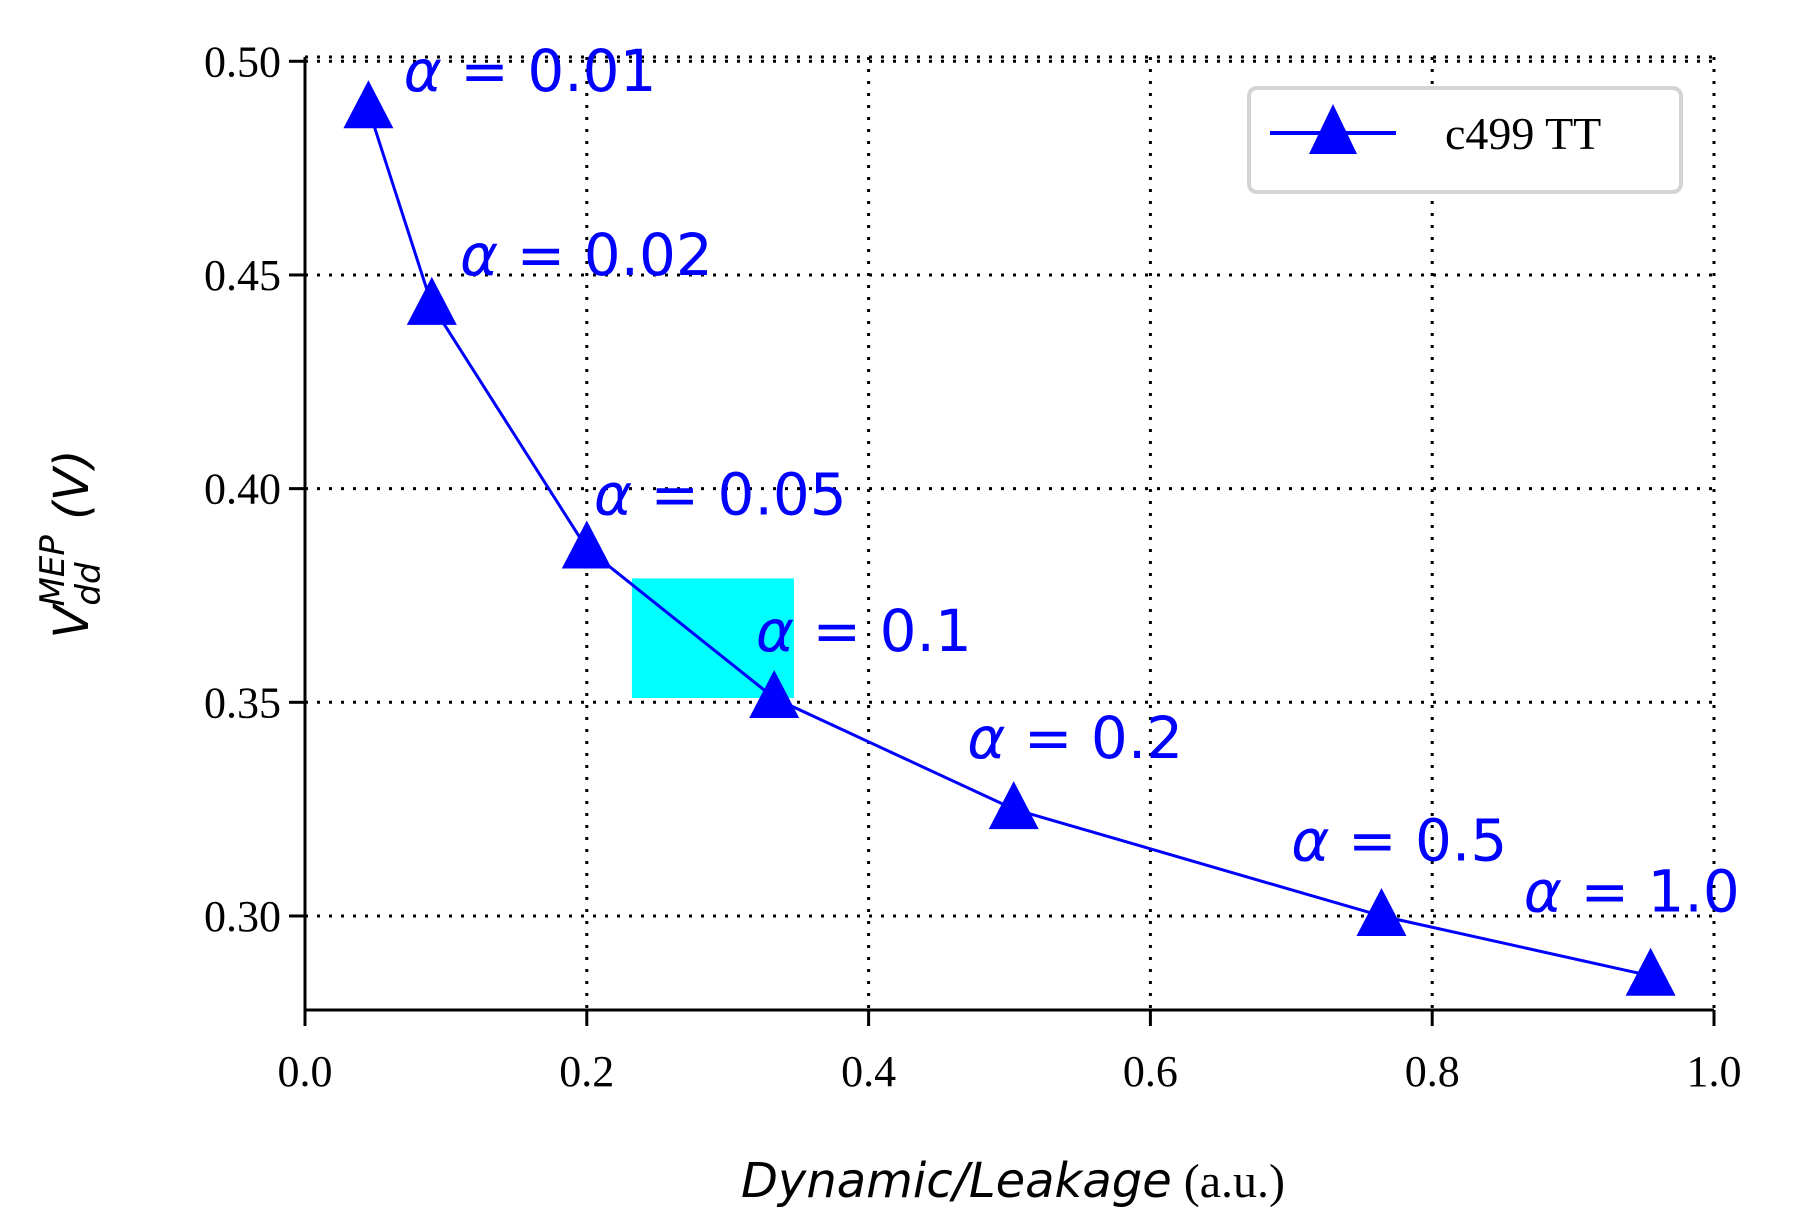 Image resolution: width=1800 pixels, height=1227 pixels. What do you see at coordinates (1651, 892) in the screenshot?
I see `alpha-value: = 1.0` at bounding box center [1651, 892].